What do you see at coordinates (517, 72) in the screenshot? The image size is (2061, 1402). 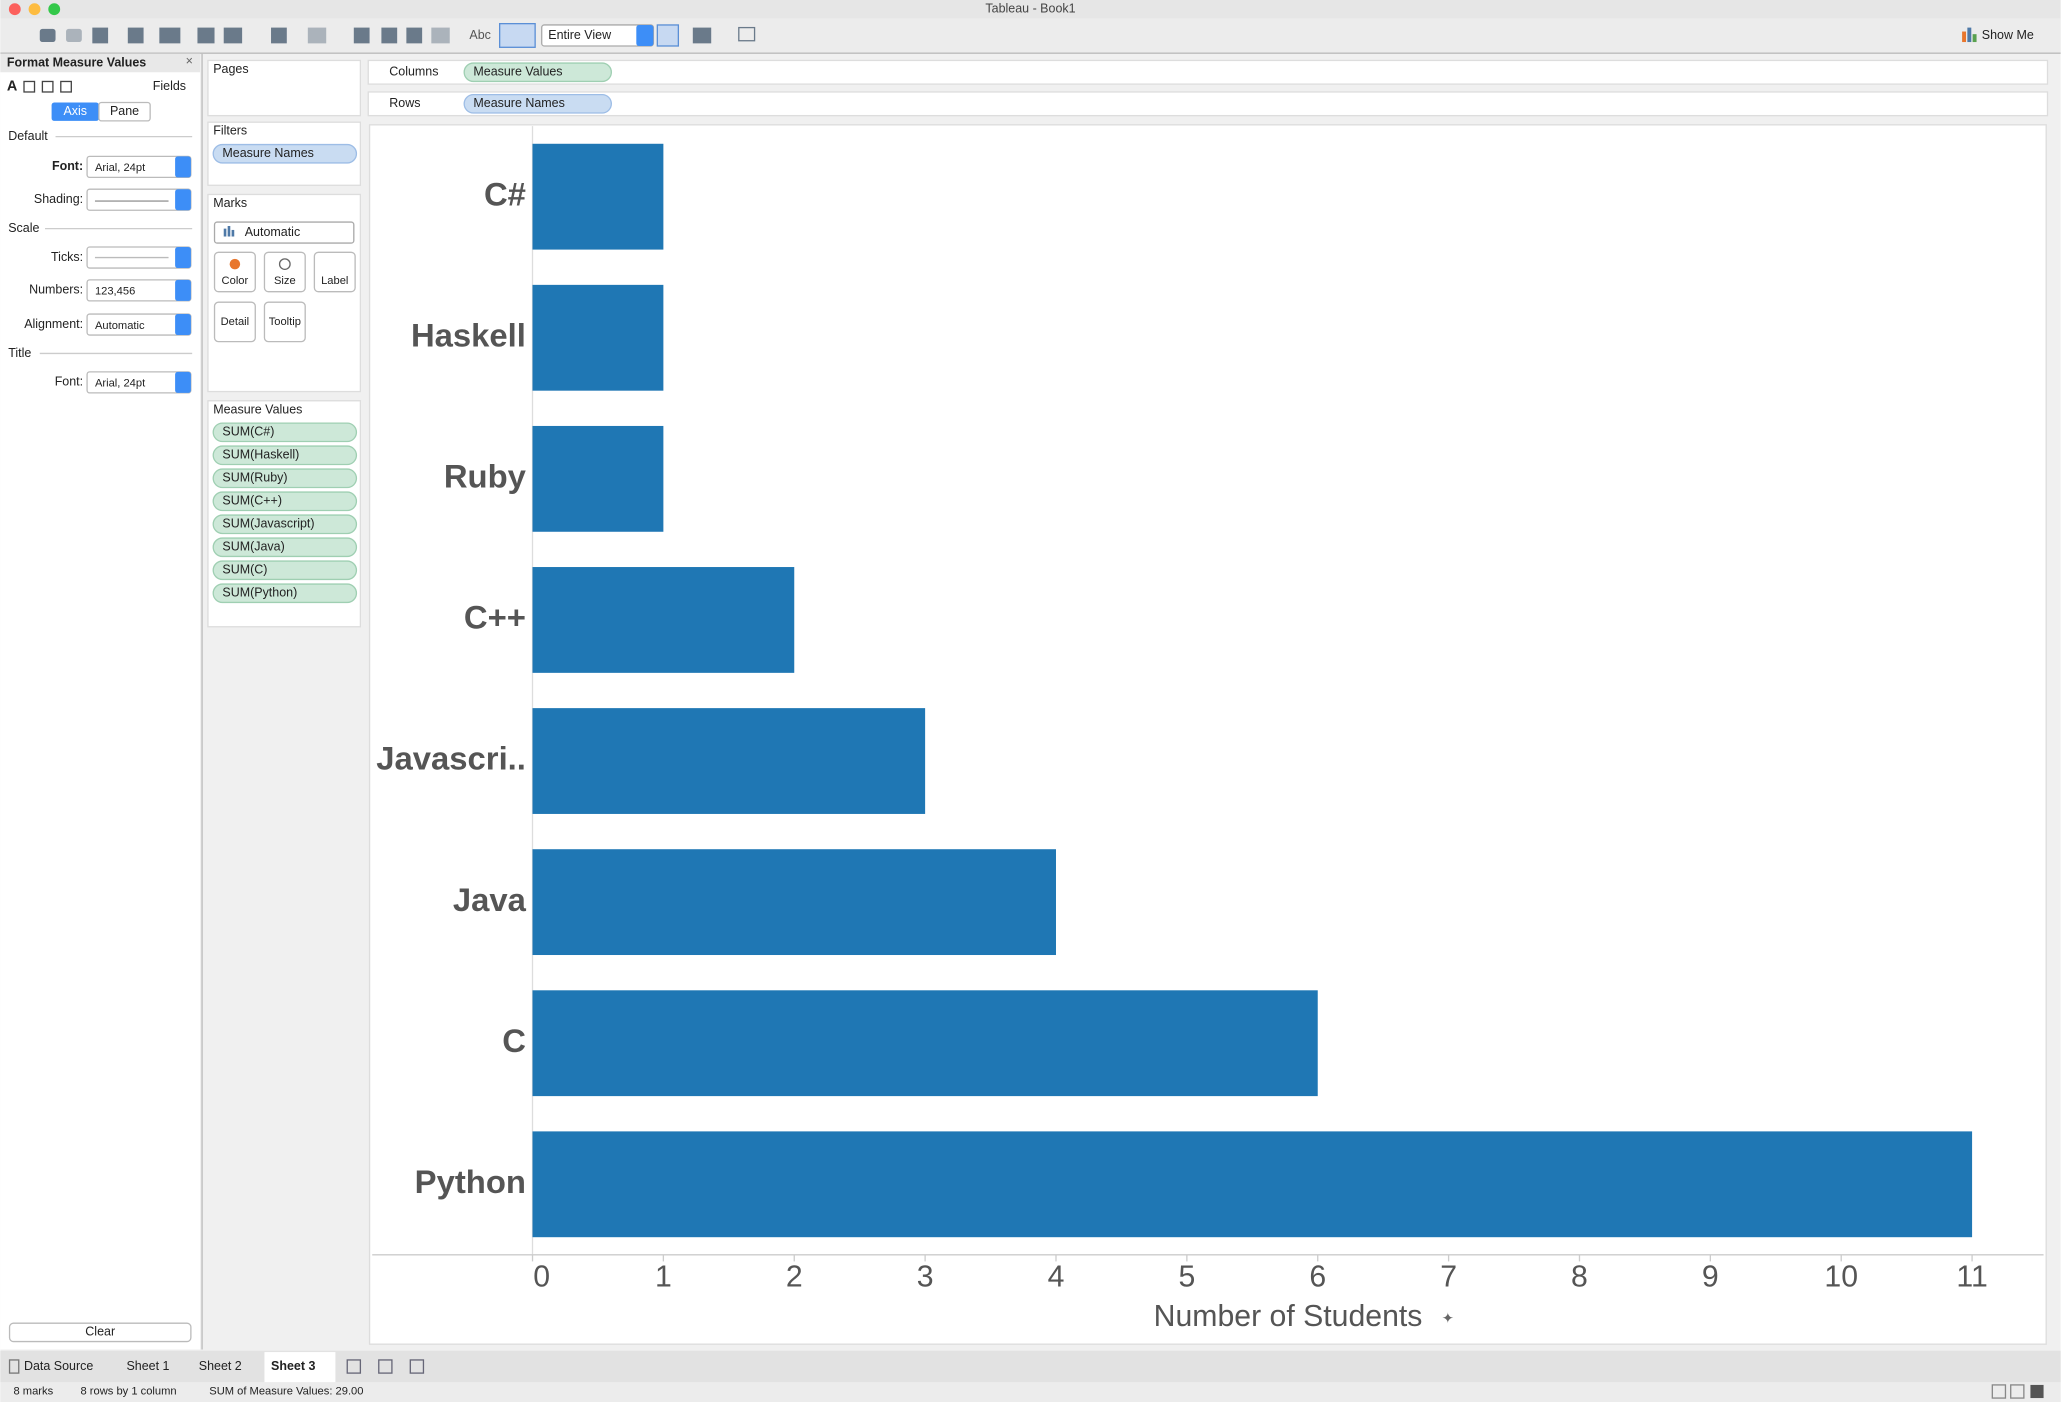 I see `pill-label: Measure Values` at bounding box center [517, 72].